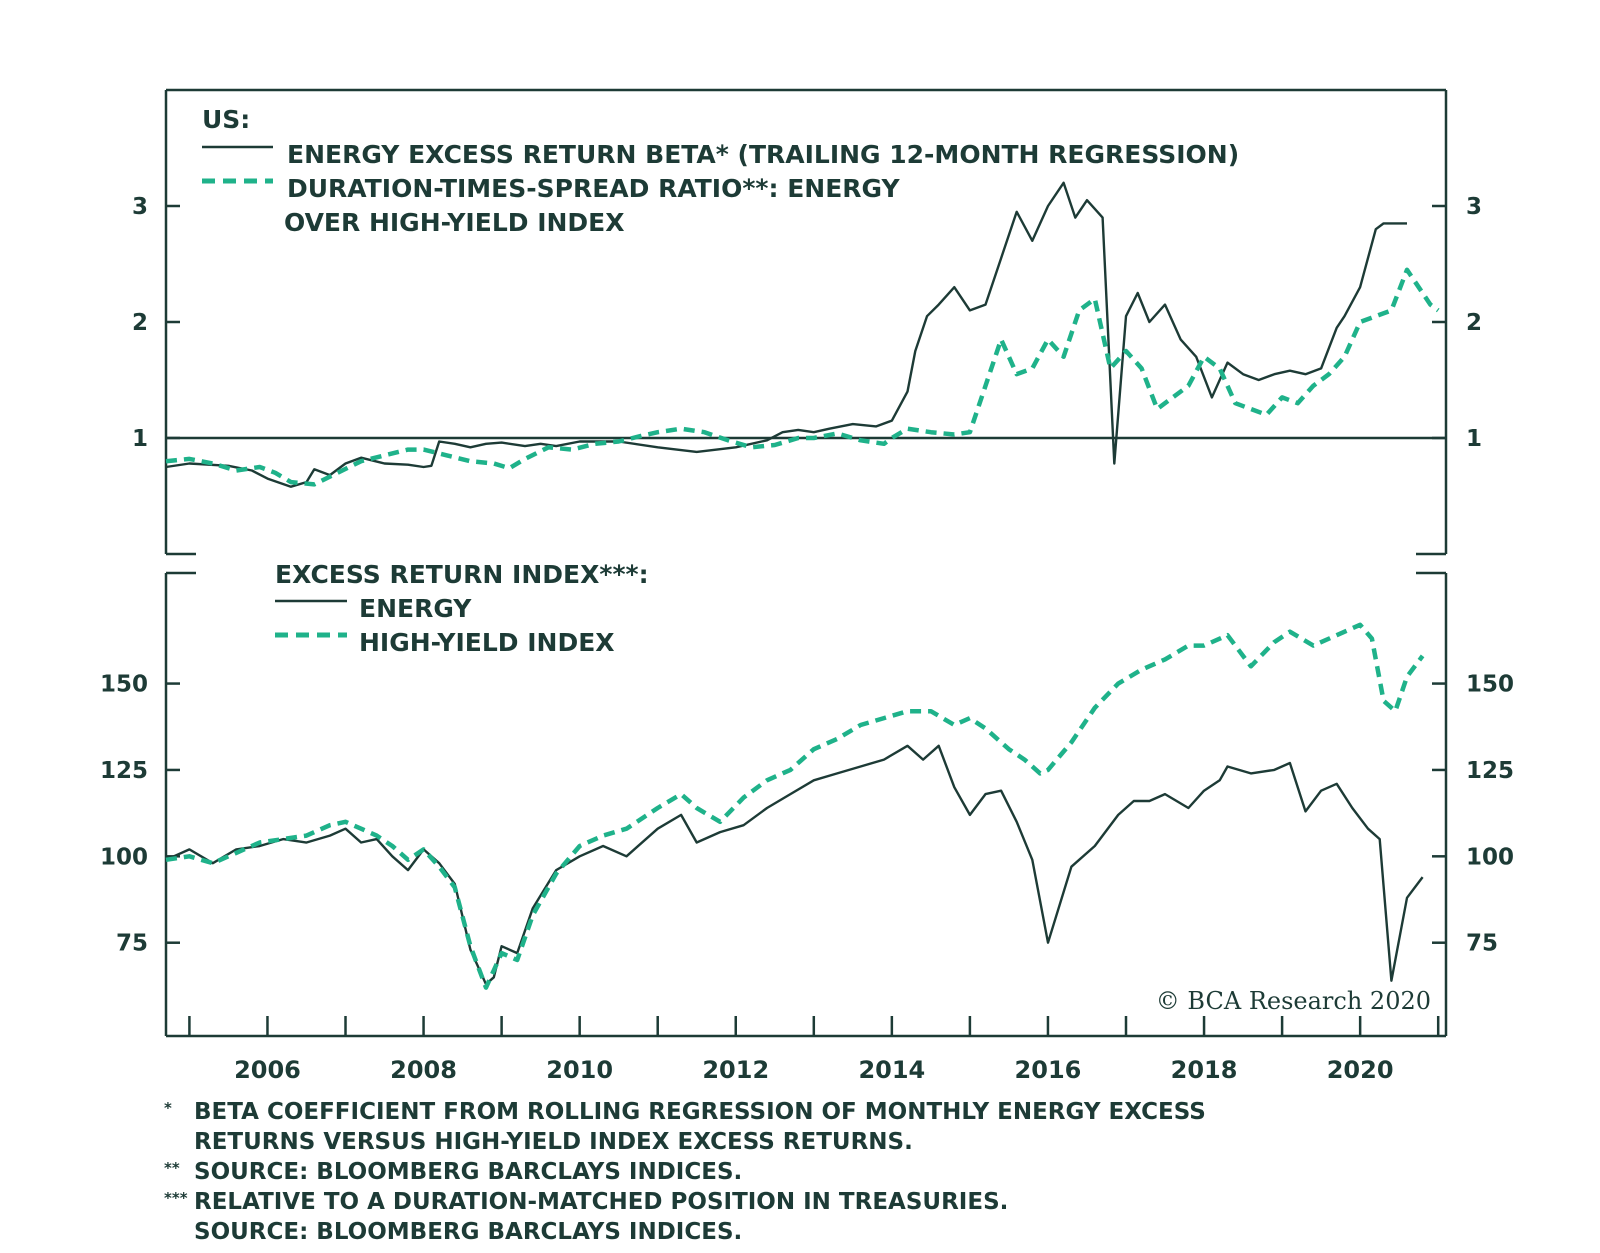  What do you see at coordinates (579, 1070) in the screenshot?
I see `x-tick-label: 2010` at bounding box center [579, 1070].